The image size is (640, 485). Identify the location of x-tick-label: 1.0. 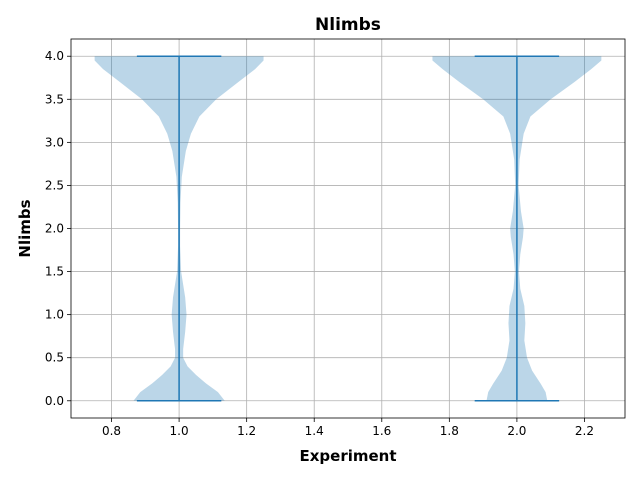
(179, 431).